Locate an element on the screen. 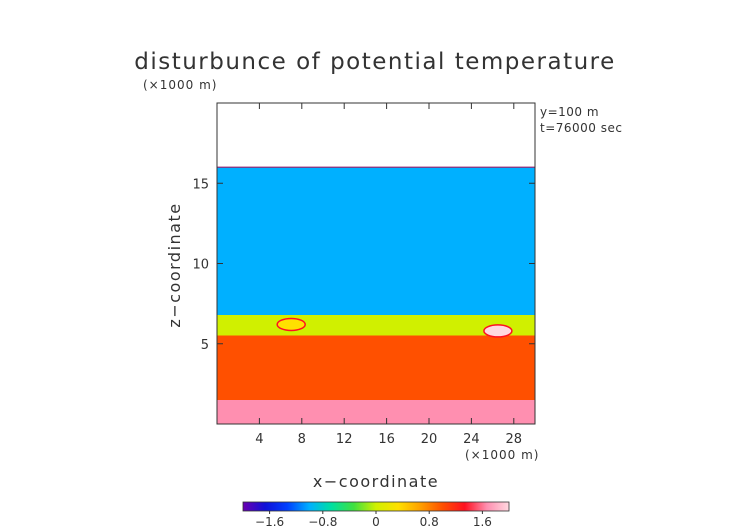 Image resolution: width=752 pixels, height=532 pixels. x-axis-label: x−coordinate is located at coordinates (376, 481).